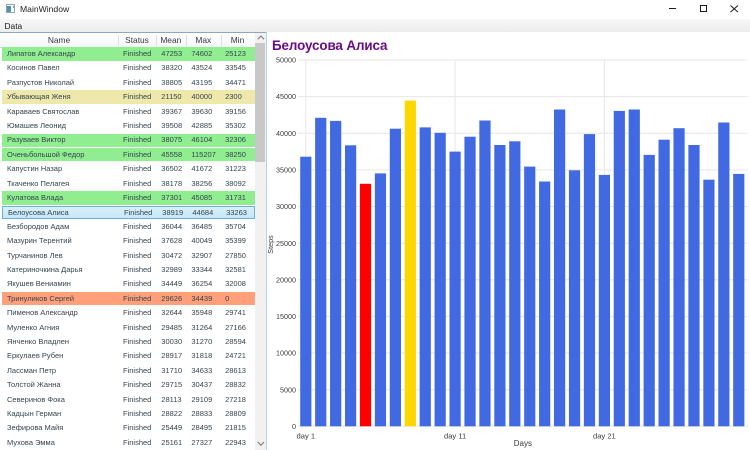 The width and height of the screenshot is (750, 450). I want to click on svg-text: 10000, so click(286, 353).